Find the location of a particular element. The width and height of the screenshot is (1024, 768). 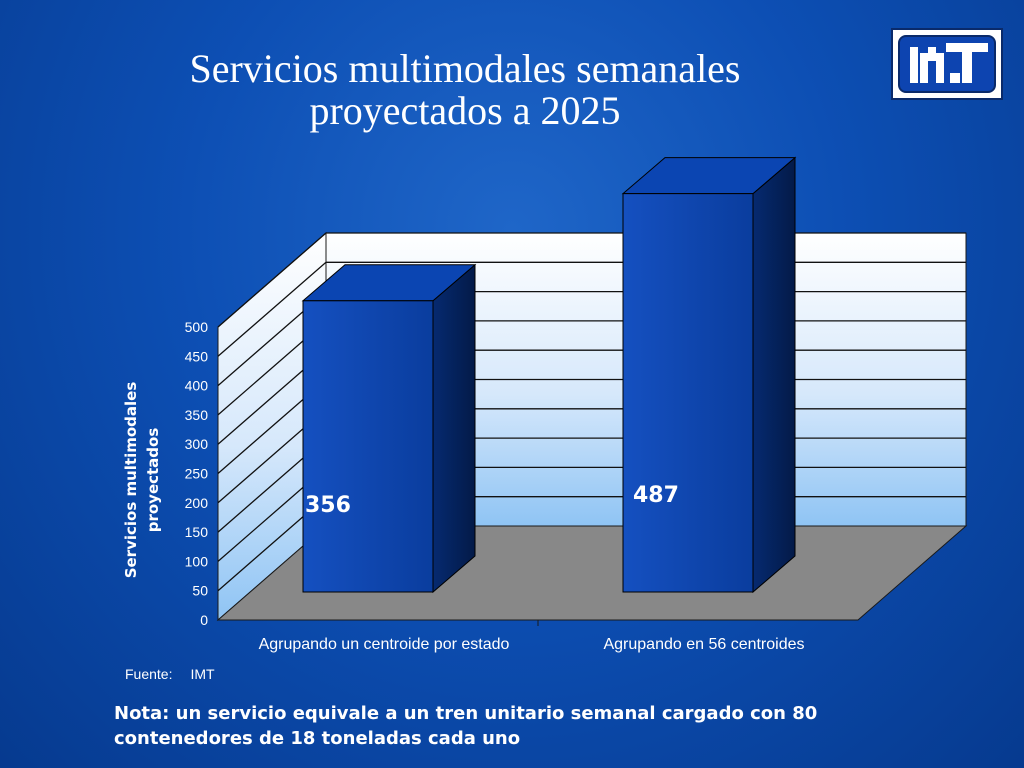

source-label: Fuente: is located at coordinates (149, 674).